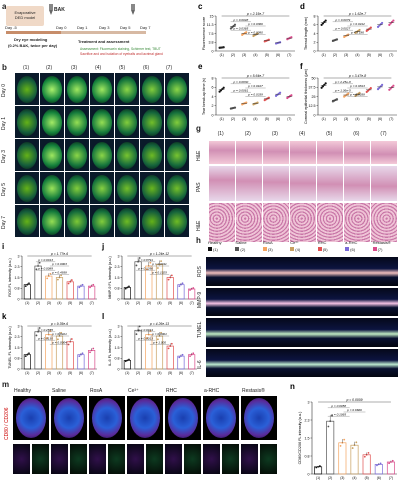 The image size is (400, 483). I want to click on panel-label-a: a, so click(4, 6).